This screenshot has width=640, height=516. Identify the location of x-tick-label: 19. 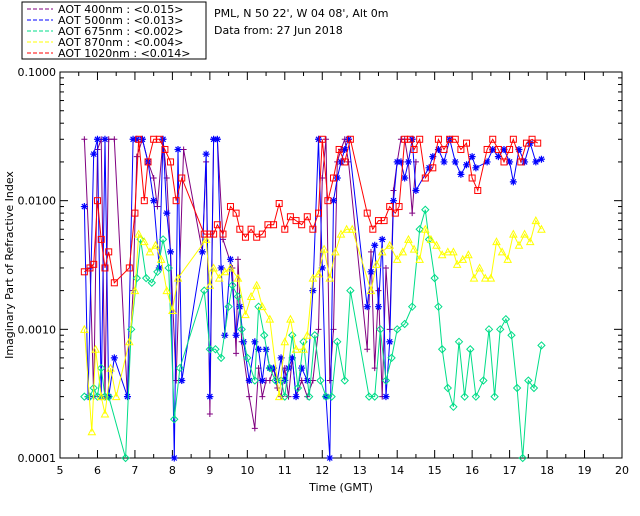
(585, 470).